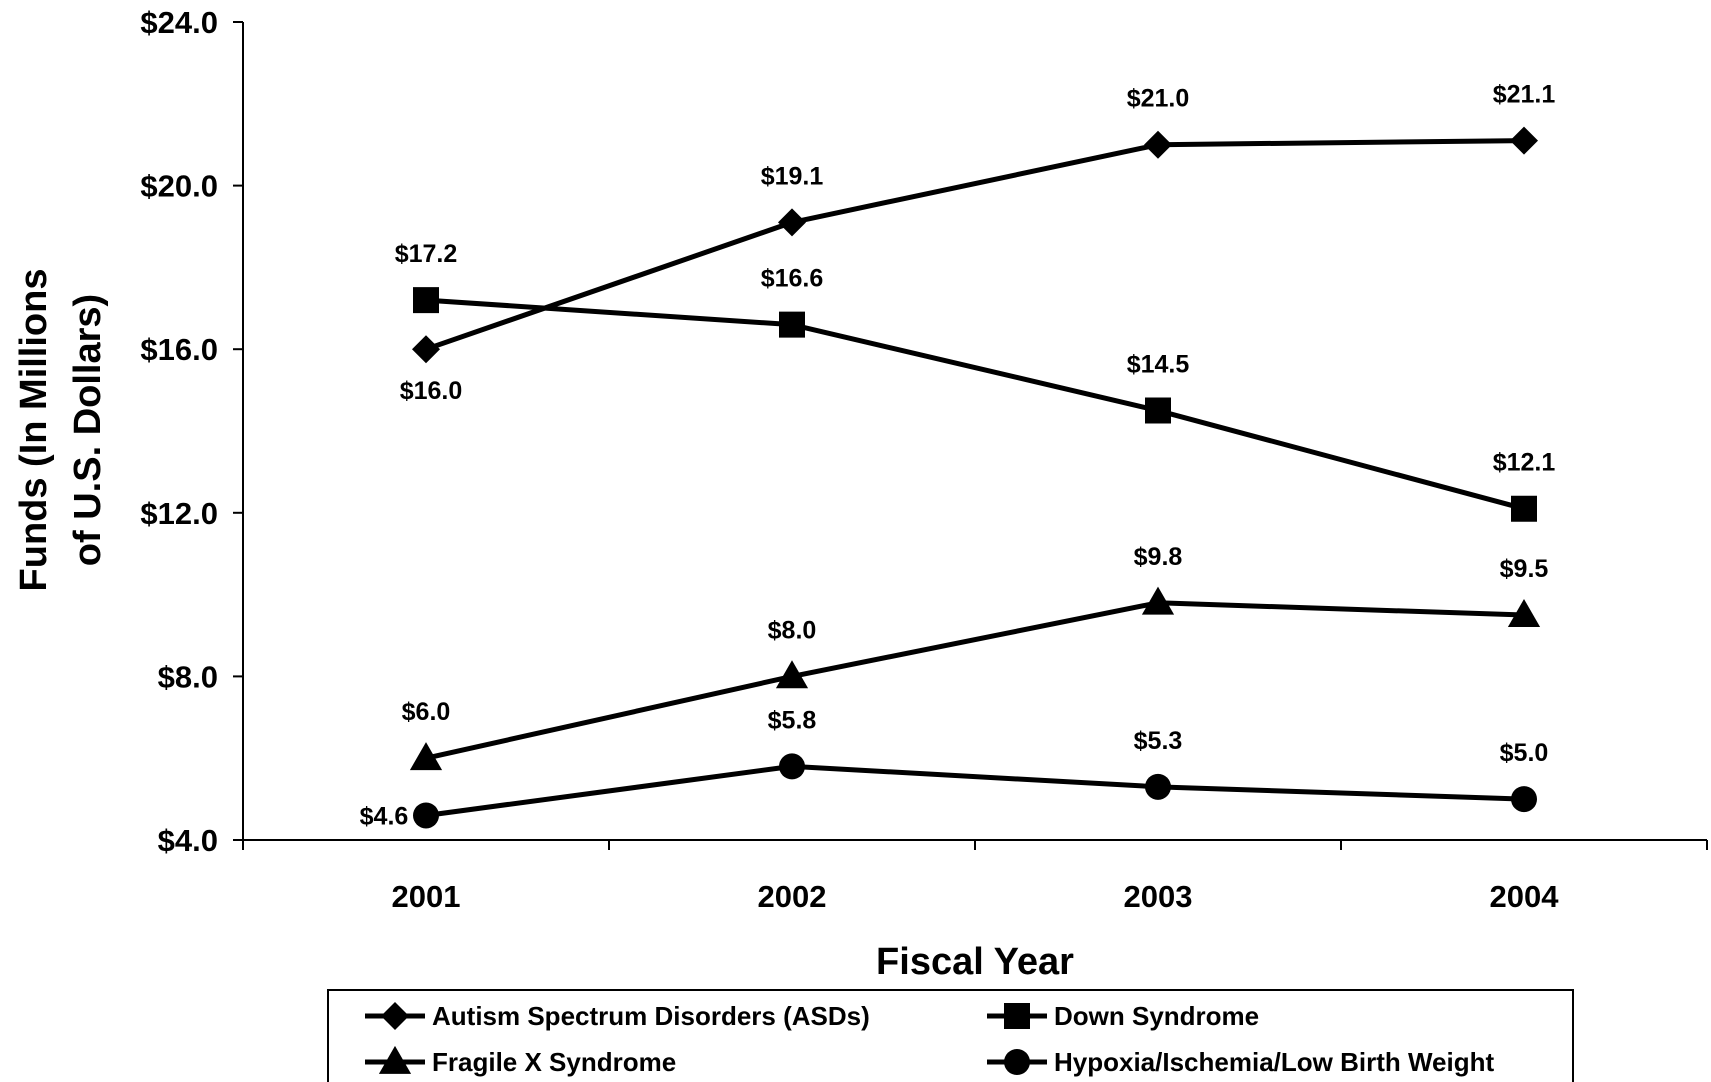 The width and height of the screenshot is (1711, 1082). Describe the element at coordinates (426, 254) in the screenshot. I see `data-label: $17.2` at that location.